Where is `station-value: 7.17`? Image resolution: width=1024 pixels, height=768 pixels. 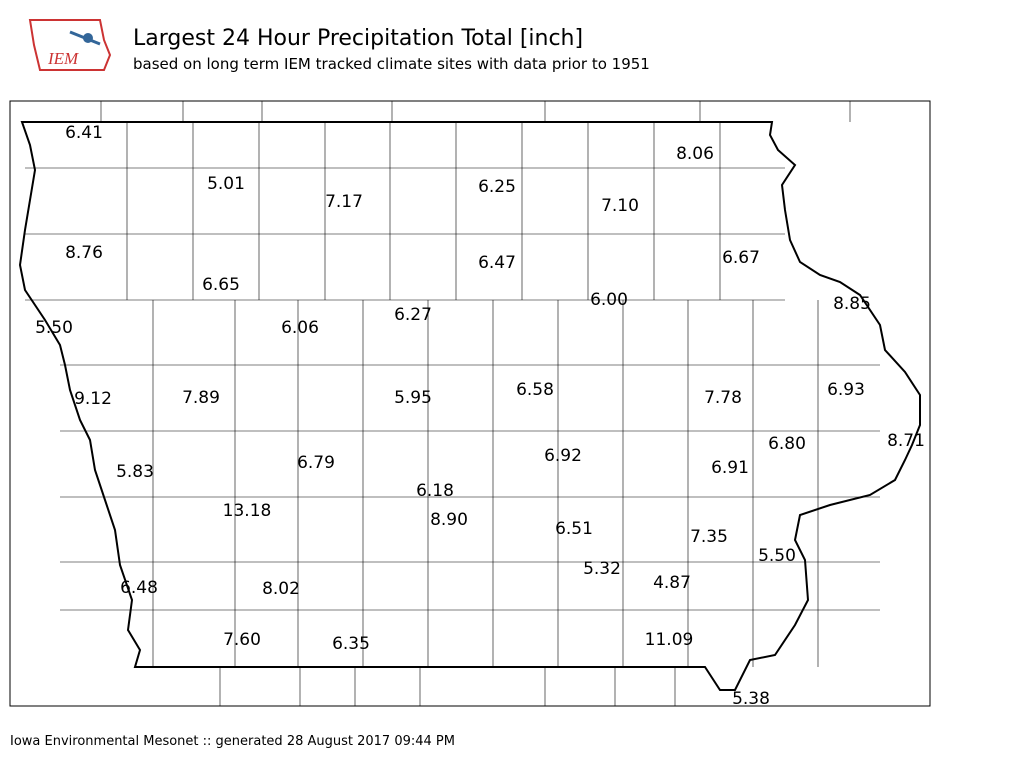
station-value: 7.17 is located at coordinates (344, 202).